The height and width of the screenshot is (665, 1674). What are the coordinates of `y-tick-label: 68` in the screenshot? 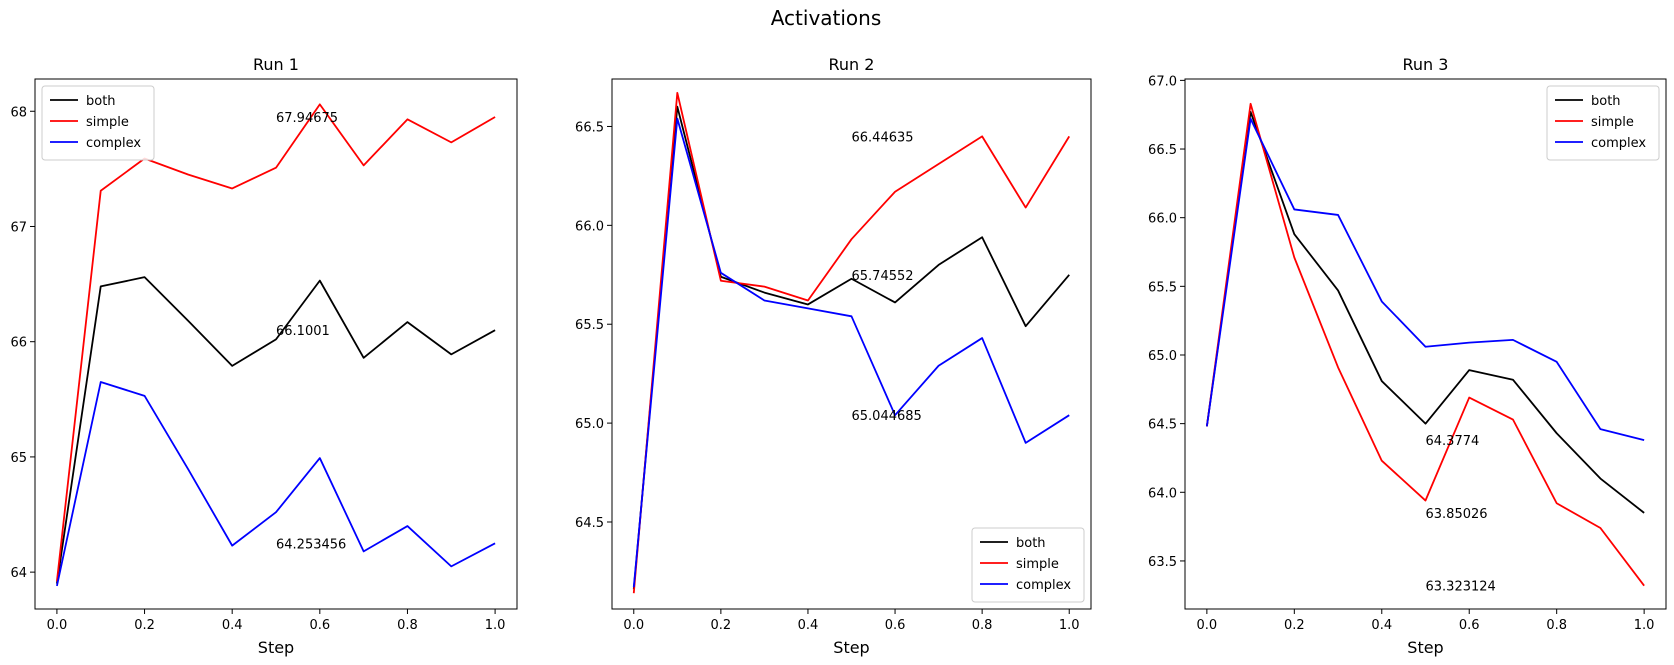 It's located at (18, 112).